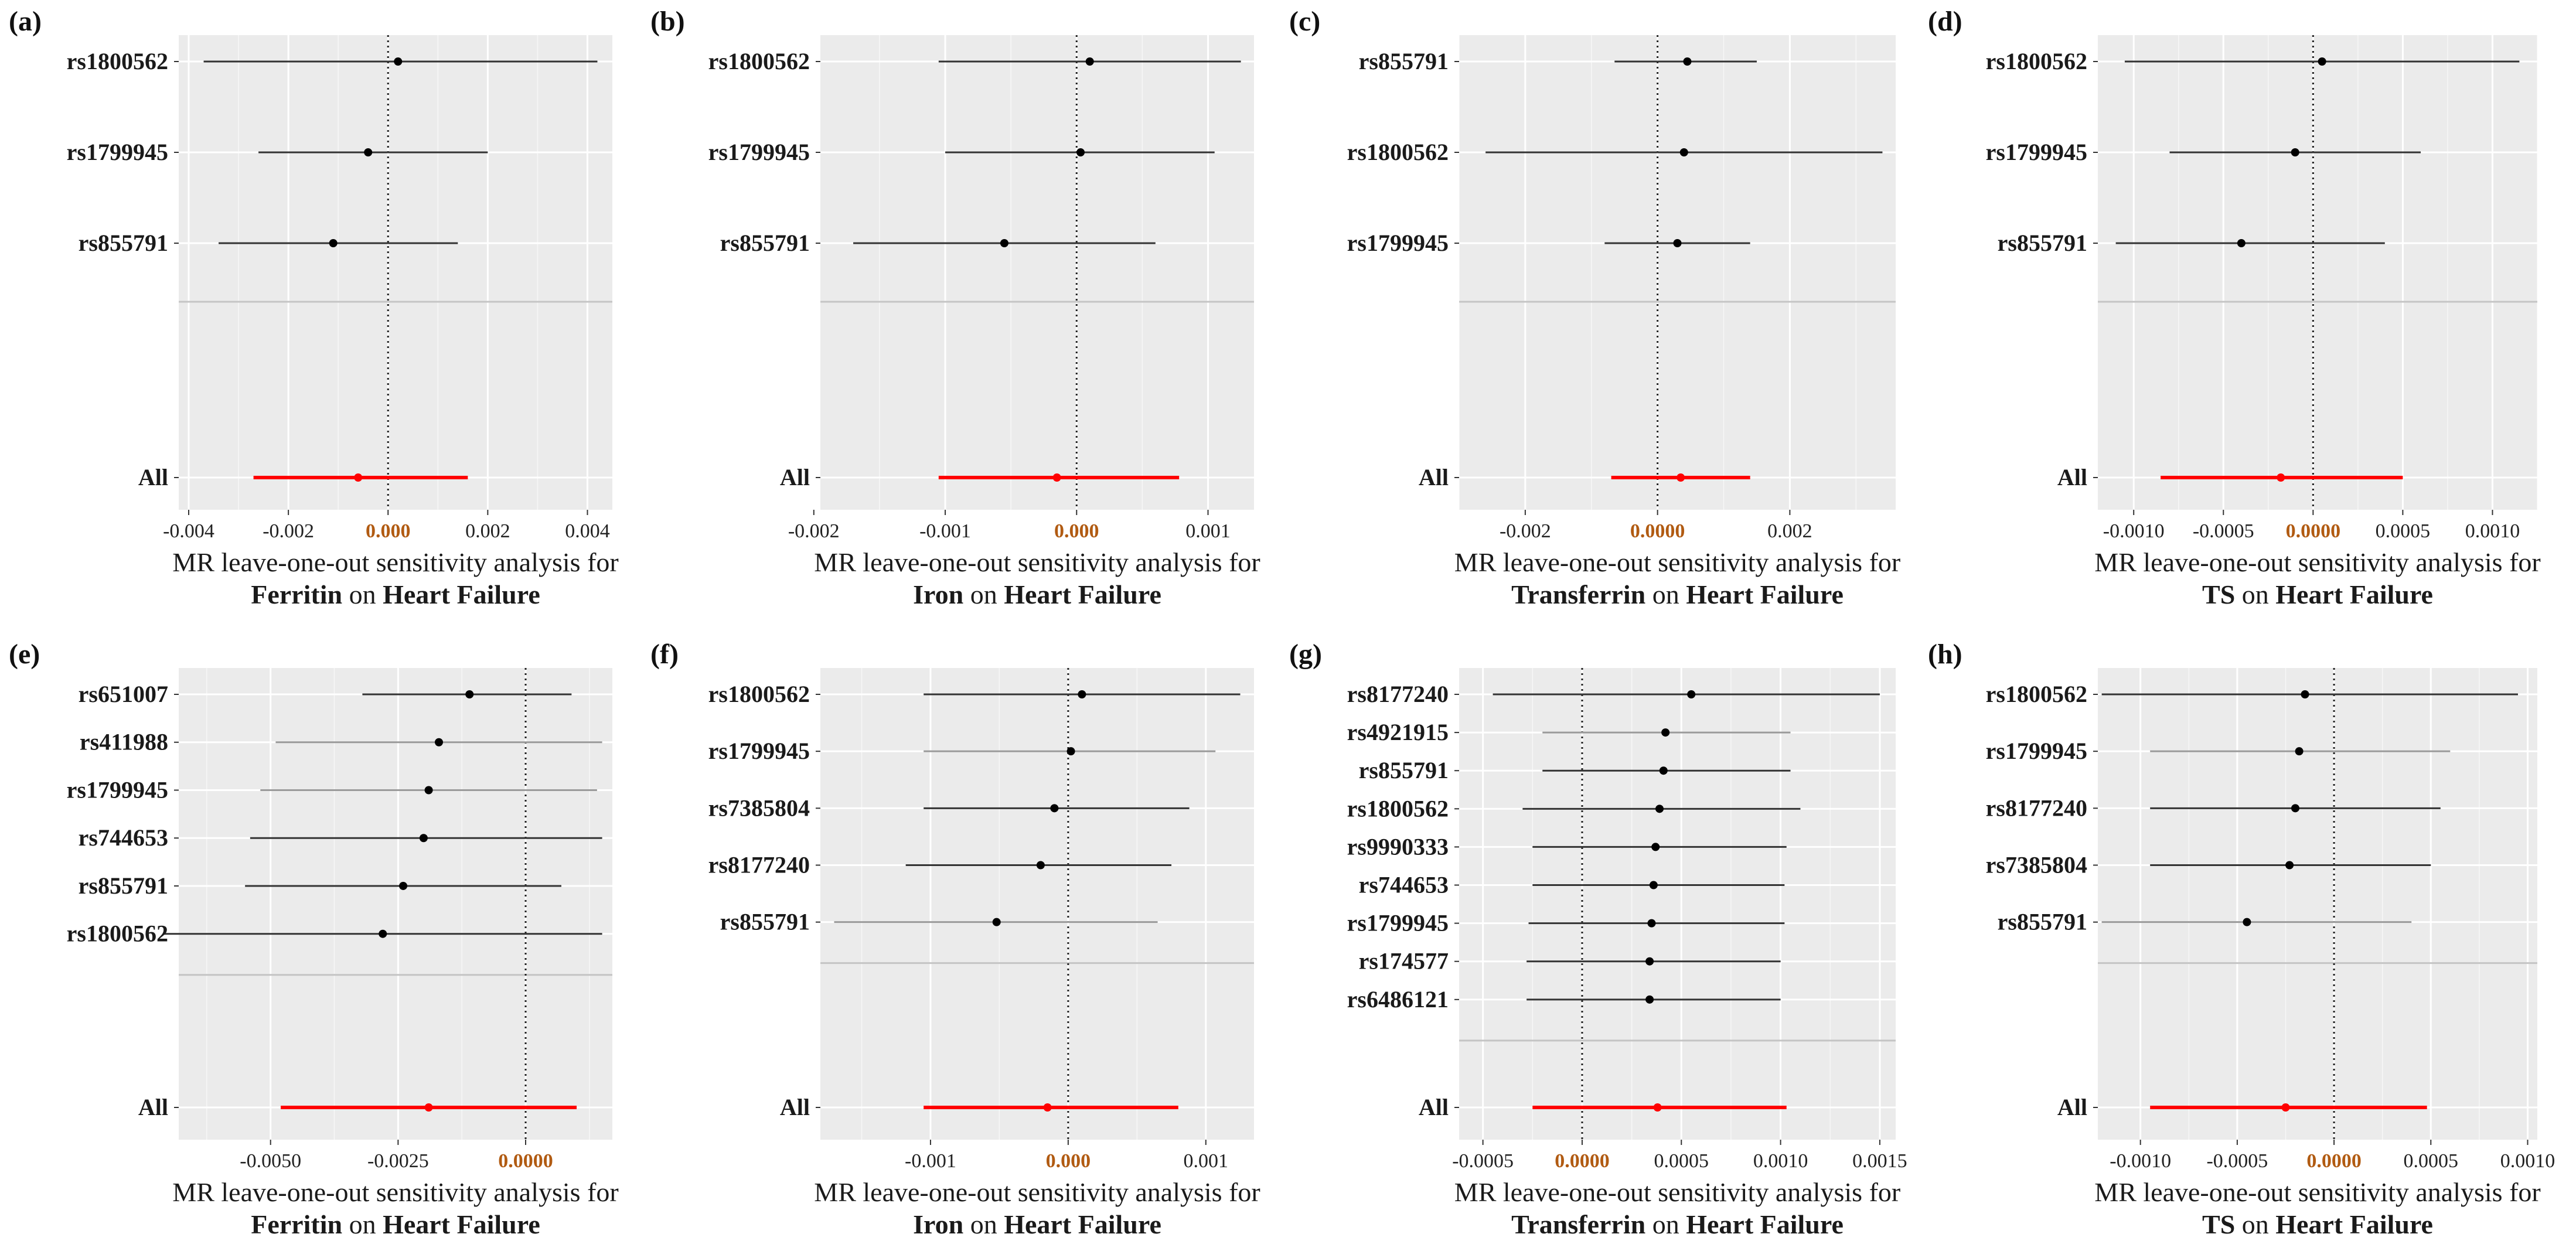 The height and width of the screenshot is (1251, 2576). Describe the element at coordinates (398, 1161) in the screenshot. I see `x-tick-label: -0.0025` at that location.